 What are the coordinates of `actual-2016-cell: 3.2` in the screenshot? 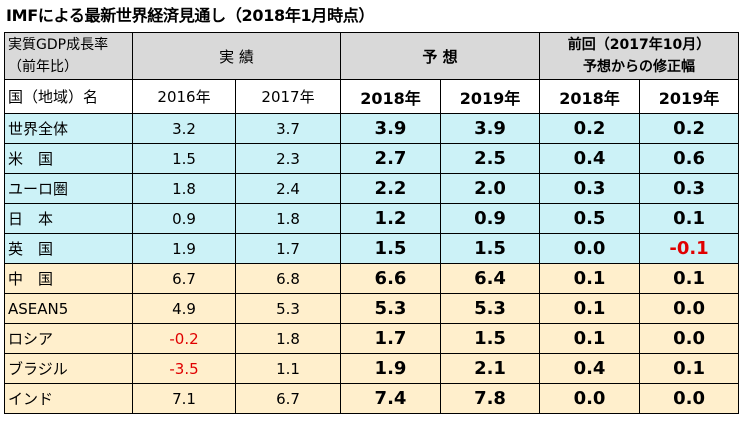 It's located at (184, 128).